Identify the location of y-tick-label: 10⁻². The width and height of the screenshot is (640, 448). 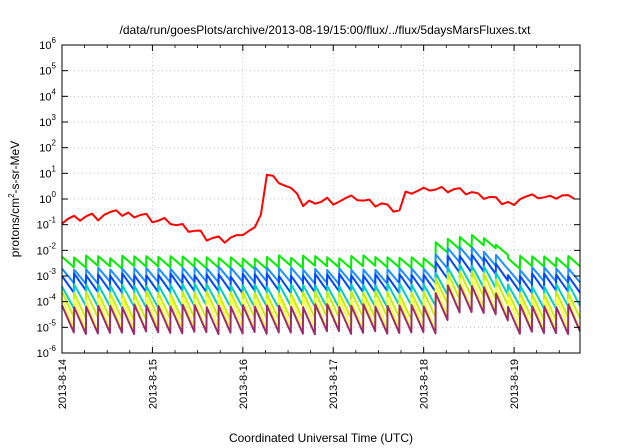
(47, 249).